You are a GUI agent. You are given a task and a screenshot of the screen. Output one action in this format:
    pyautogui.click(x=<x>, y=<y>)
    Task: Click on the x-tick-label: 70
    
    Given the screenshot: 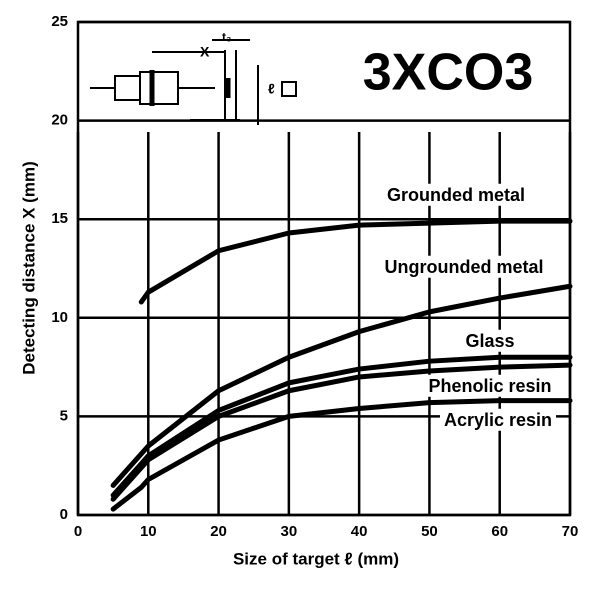 What is the action you would take?
    pyautogui.click(x=570, y=531)
    